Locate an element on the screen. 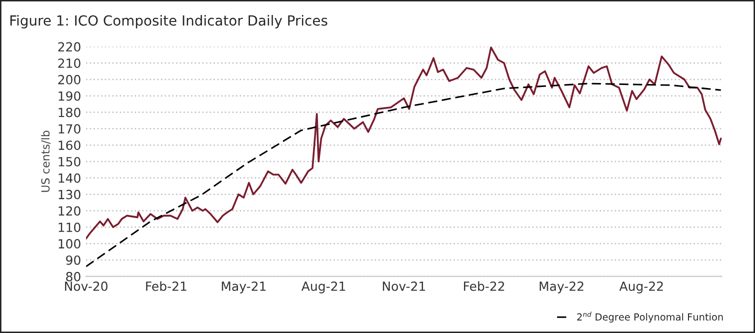 The height and width of the screenshot is (333, 755). y-tick-label: 210 is located at coordinates (69, 63).